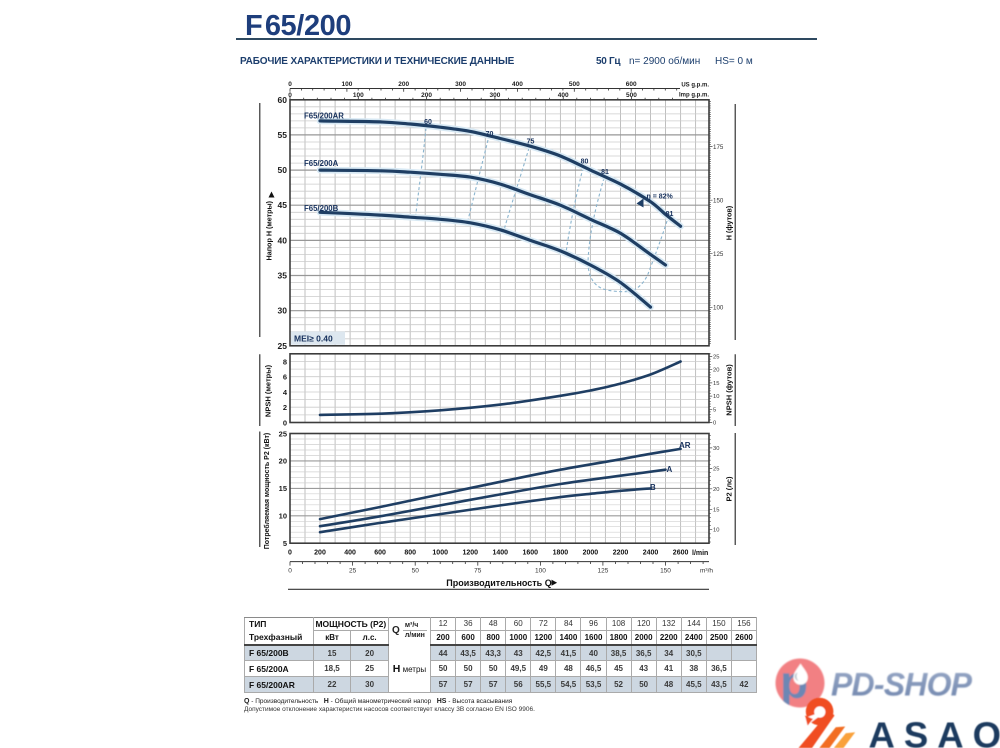  What do you see at coordinates (670, 469) in the screenshot?
I see `svg-text: A` at bounding box center [670, 469].